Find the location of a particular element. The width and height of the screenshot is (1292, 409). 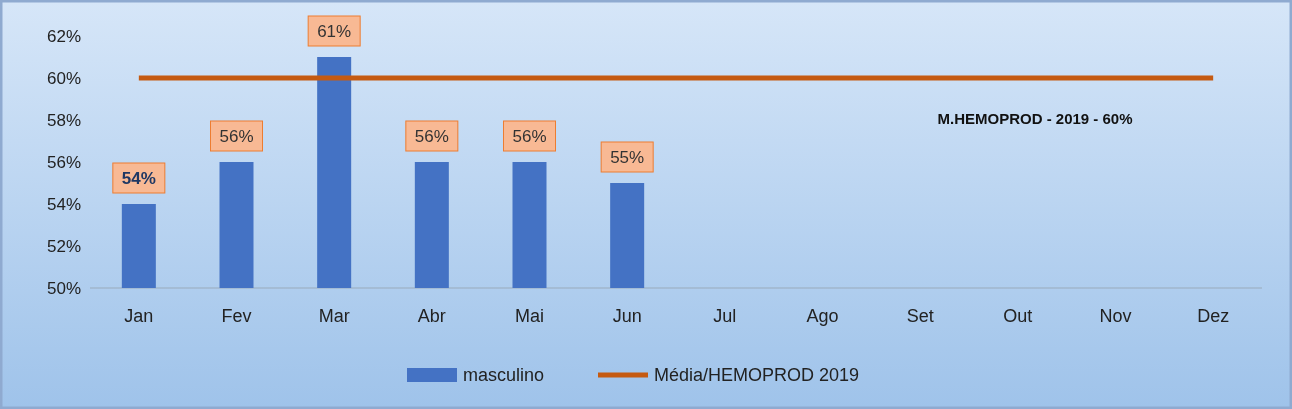

x-tick-label: Mai is located at coordinates (529, 316).